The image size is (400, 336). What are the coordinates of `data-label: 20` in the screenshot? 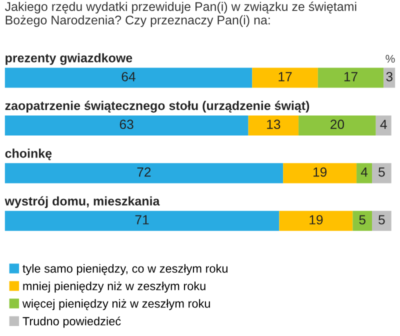 It's located at (337, 125).